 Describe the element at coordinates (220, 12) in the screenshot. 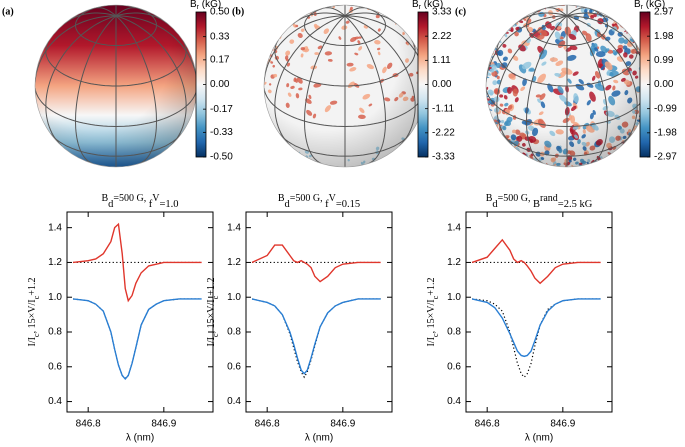

I see `colorbar-tick-label: 0.50` at that location.